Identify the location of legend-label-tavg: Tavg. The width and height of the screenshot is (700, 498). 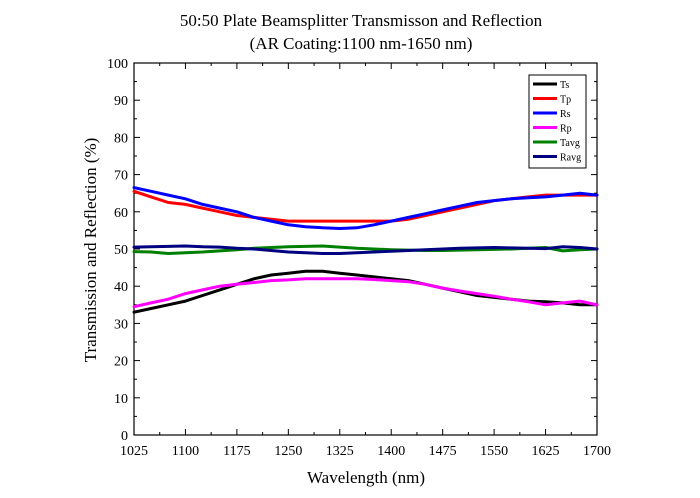
(570, 143).